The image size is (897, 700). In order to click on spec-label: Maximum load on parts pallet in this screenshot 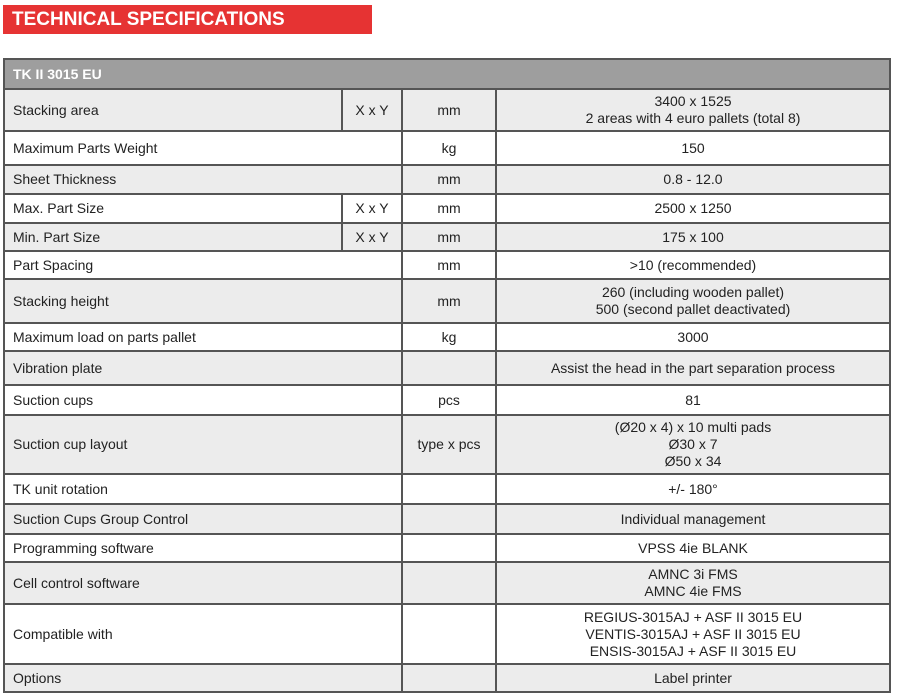, I will do `click(203, 337)`.